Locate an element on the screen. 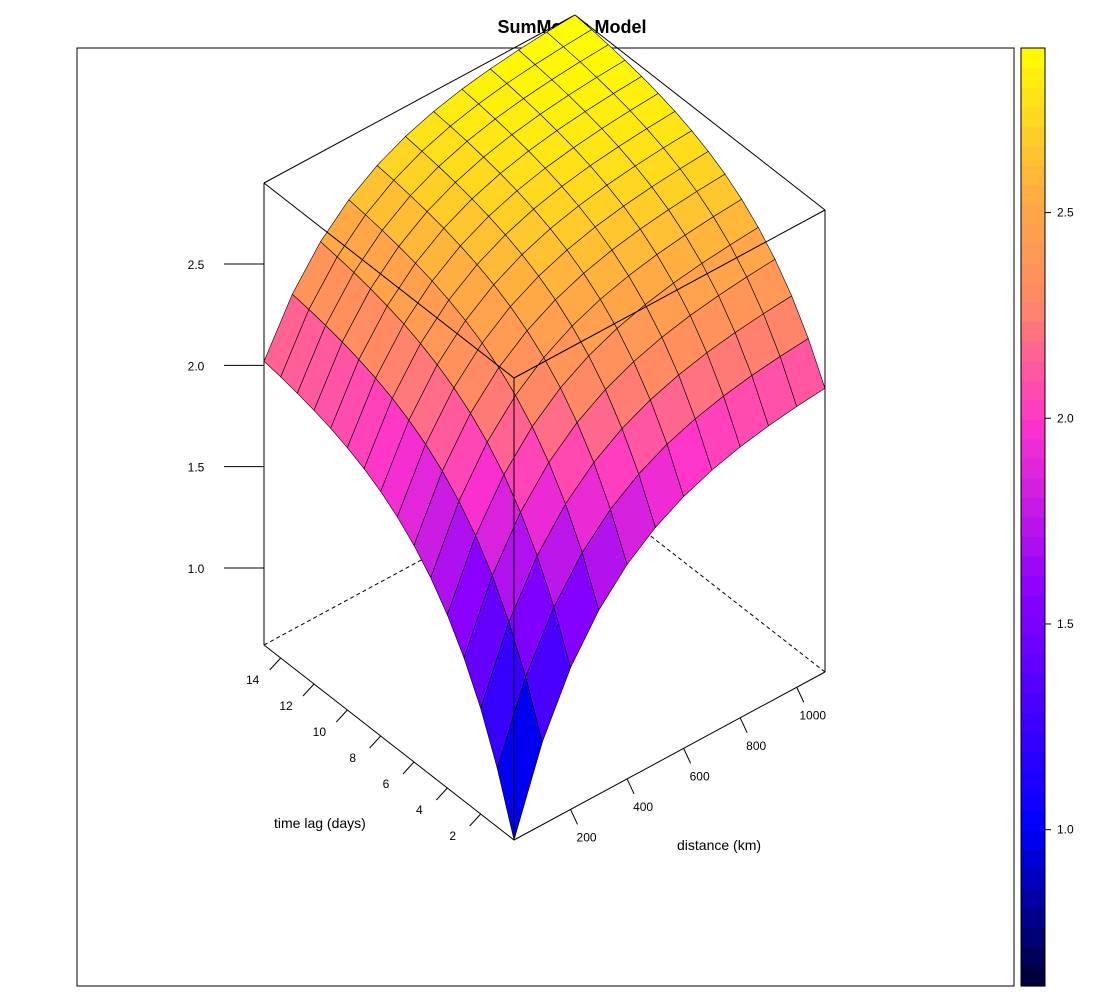  z-tick-label: 1.5 is located at coordinates (196, 468).